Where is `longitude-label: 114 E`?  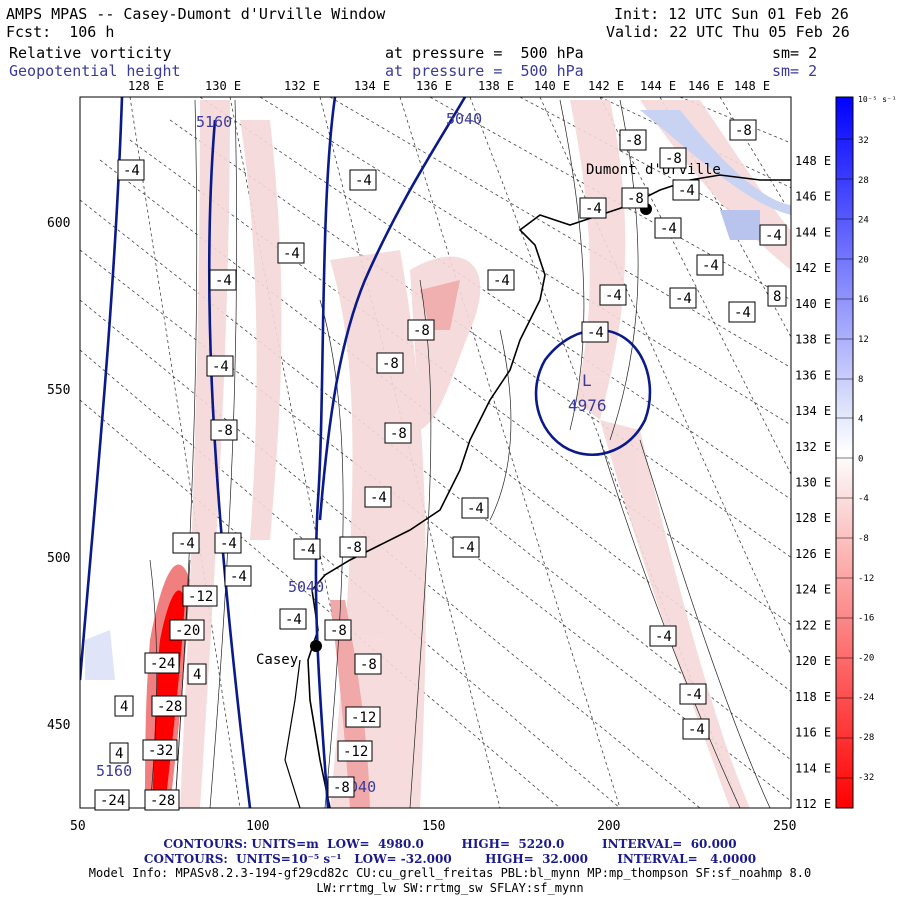 longitude-label: 114 E is located at coordinates (813, 768).